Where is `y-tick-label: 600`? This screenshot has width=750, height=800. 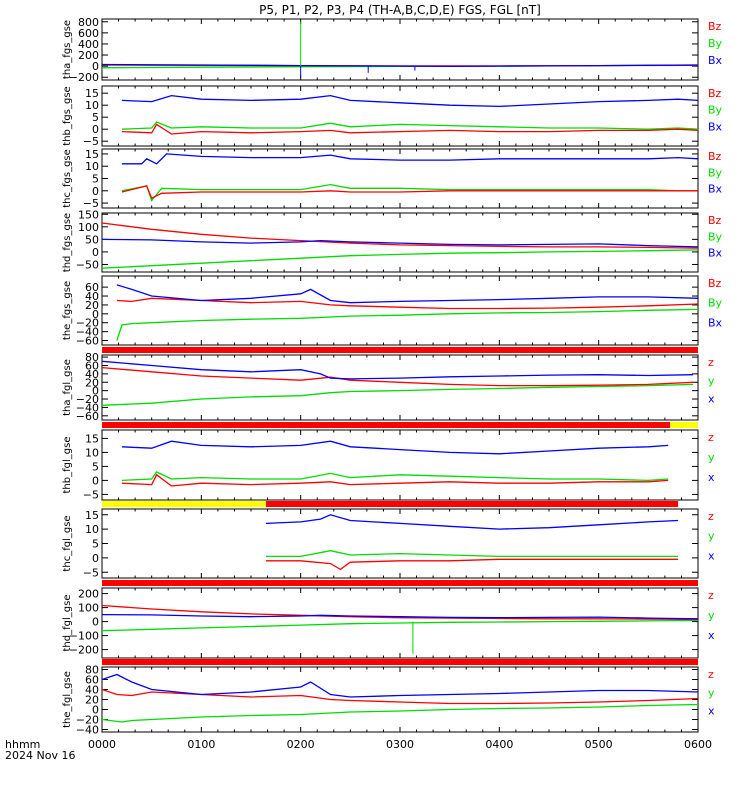
y-tick-label: 600 is located at coordinates (88, 33).